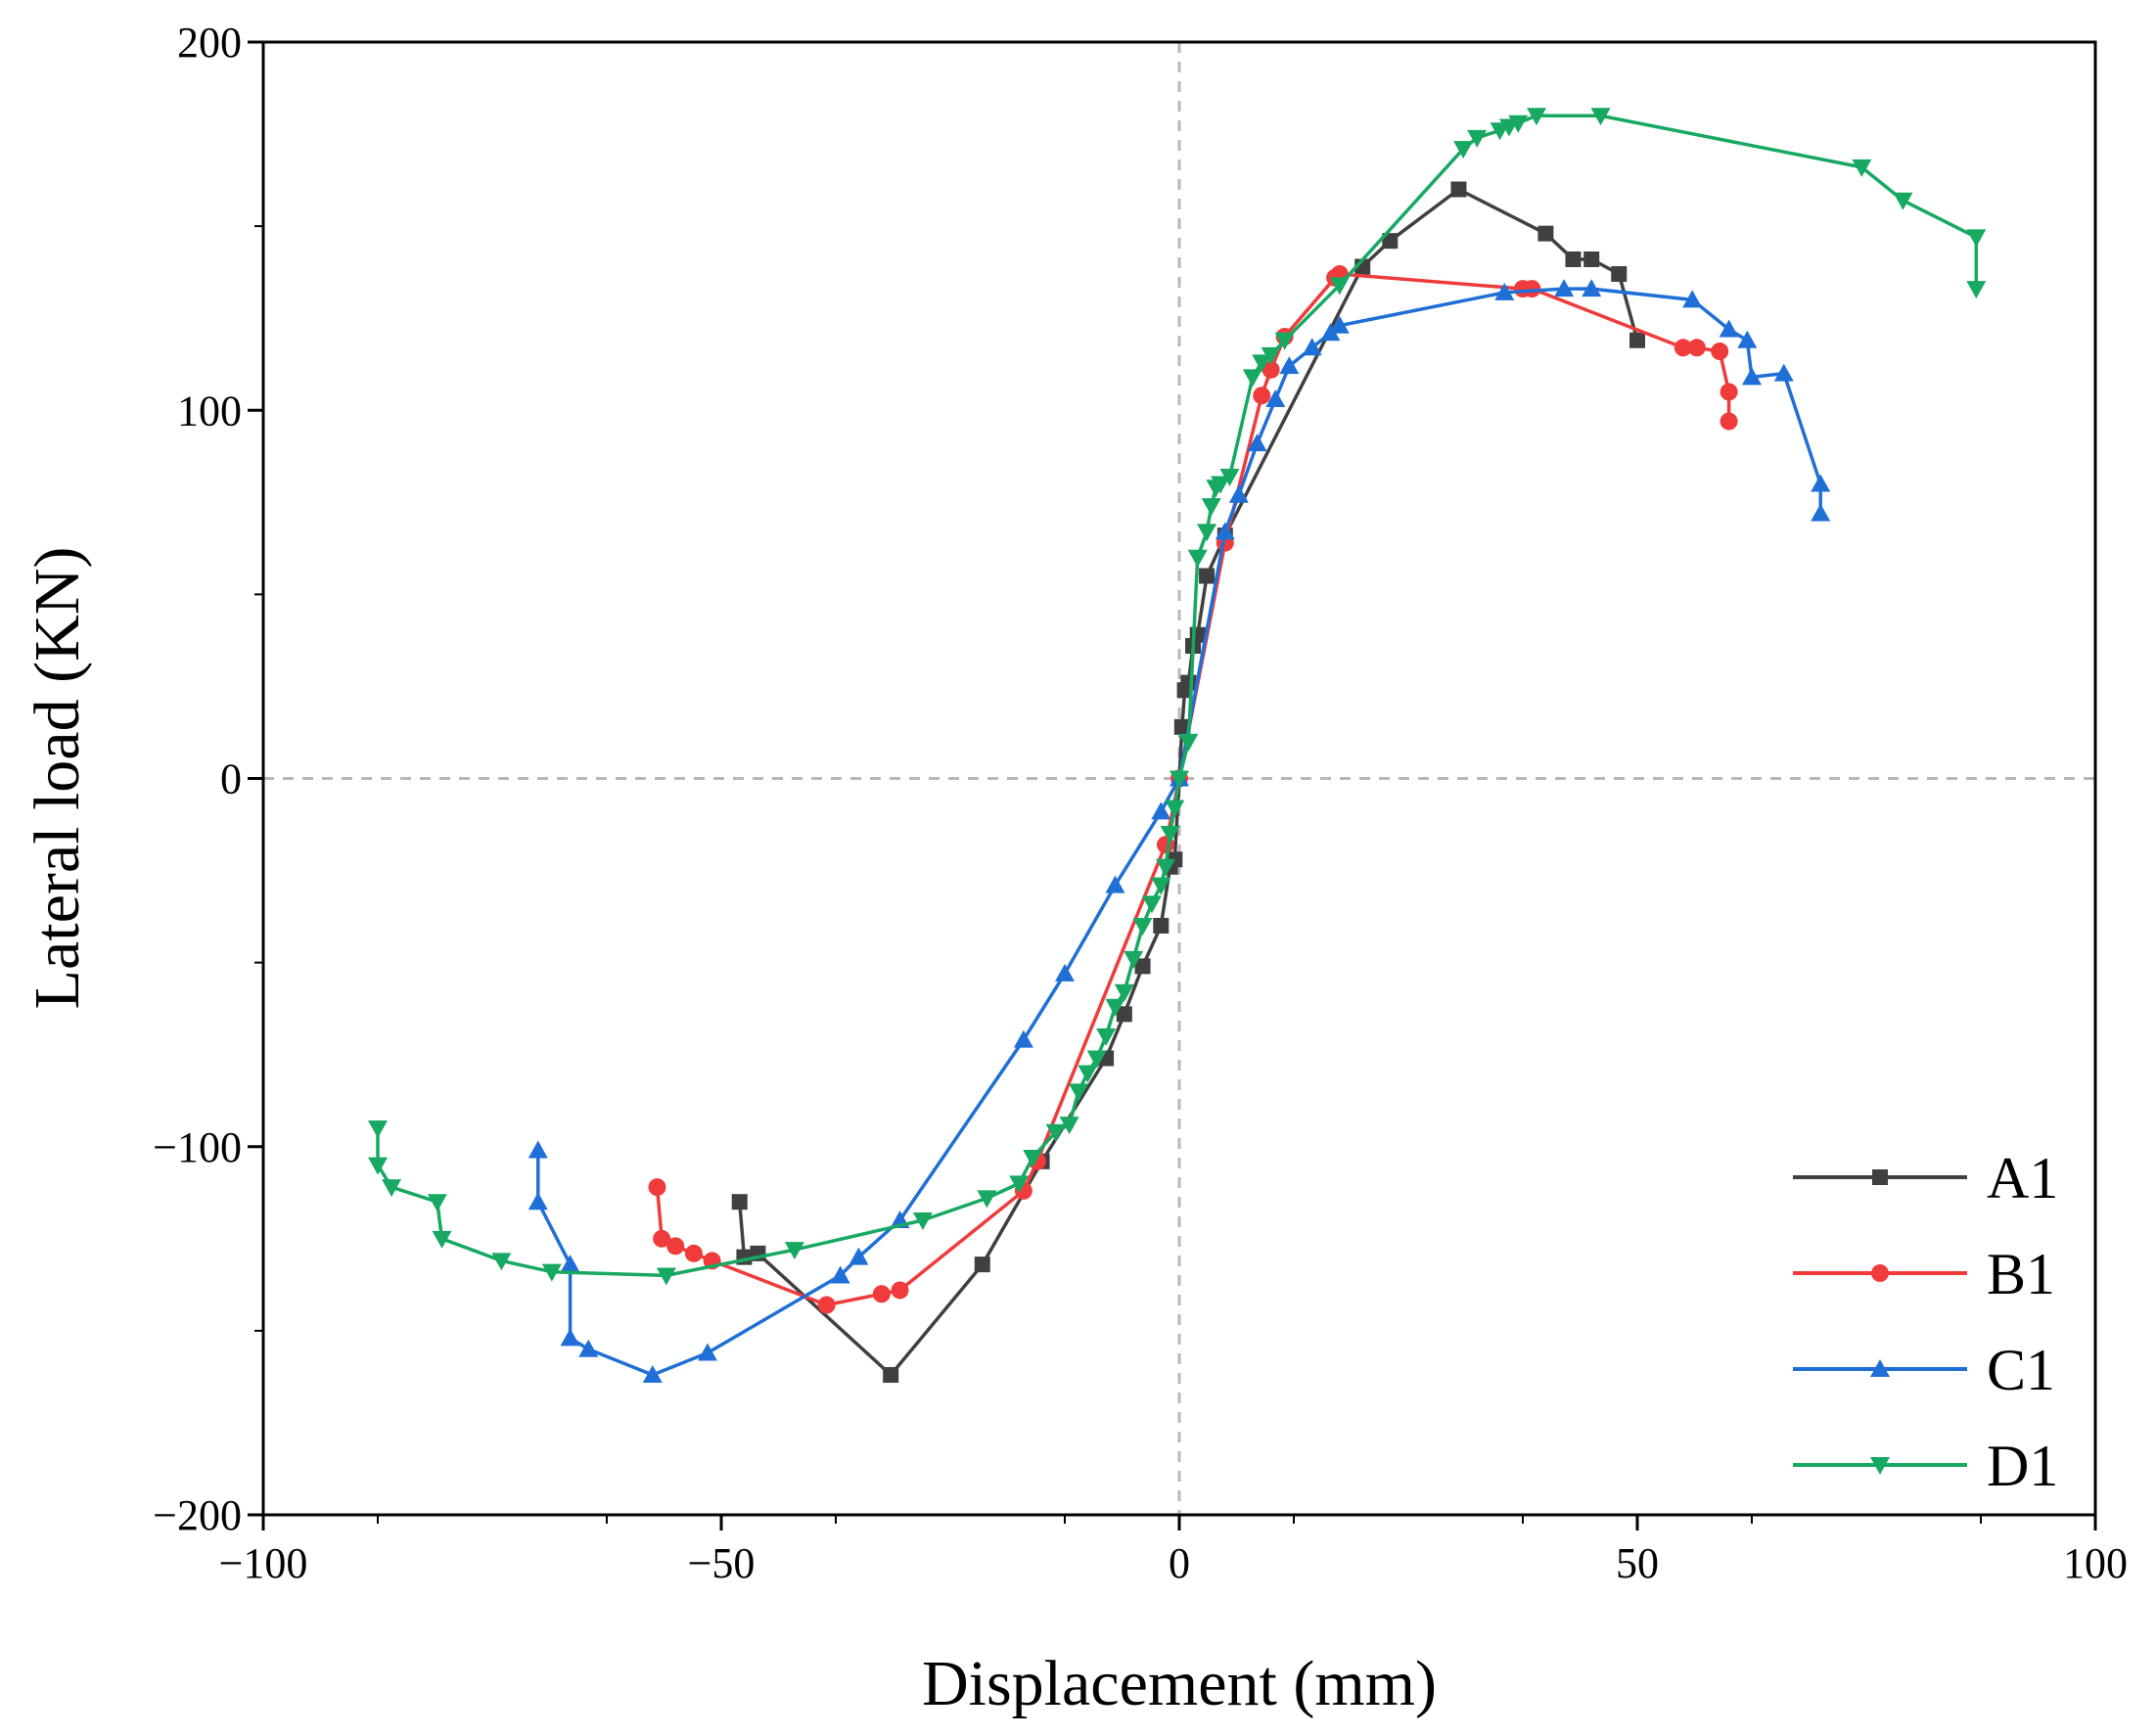  I want to click on y-axis-title: Lateral load (KN), so click(57, 778).